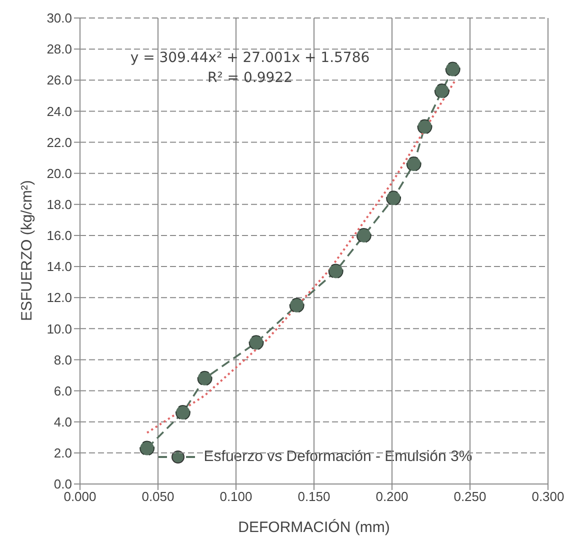 The height and width of the screenshot is (554, 578). What do you see at coordinates (59, 111) in the screenshot?
I see `y-tick-label: 24.0` at bounding box center [59, 111].